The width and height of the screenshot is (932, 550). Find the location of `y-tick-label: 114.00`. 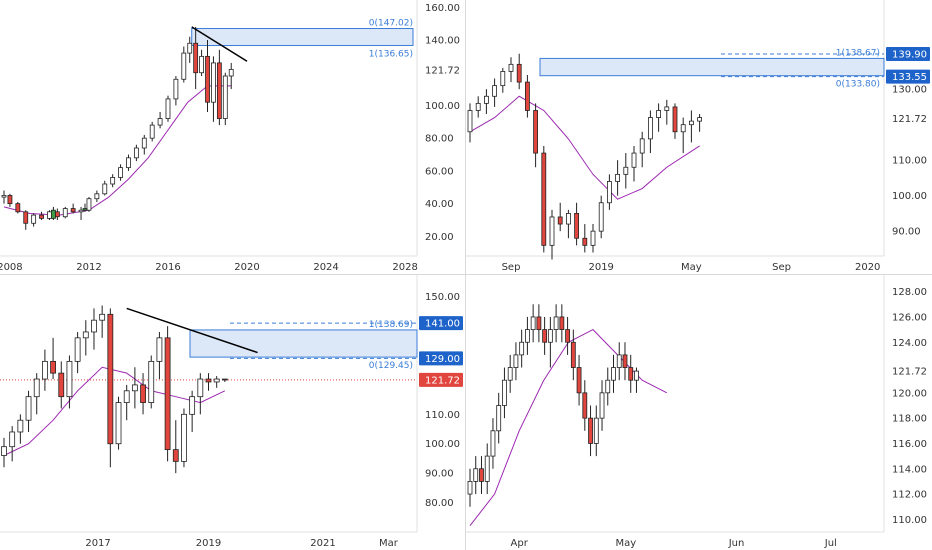

y-tick-label: 114.00 is located at coordinates (909, 469).